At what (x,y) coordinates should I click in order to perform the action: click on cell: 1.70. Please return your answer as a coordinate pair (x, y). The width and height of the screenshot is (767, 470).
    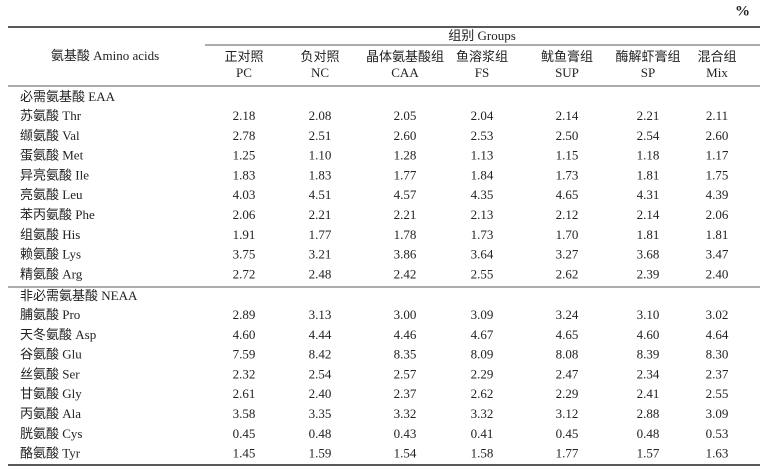
    Looking at the image, I should click on (567, 234).